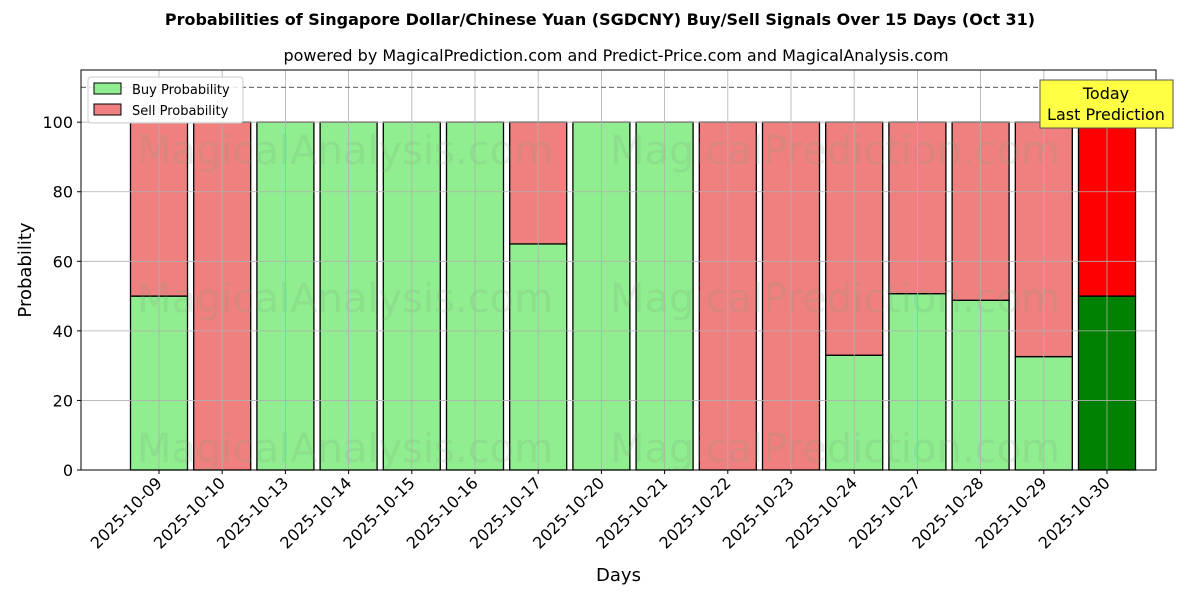 The width and height of the screenshot is (1200, 600). I want to click on legend: Buy Probability Sell Probability, so click(165, 100).